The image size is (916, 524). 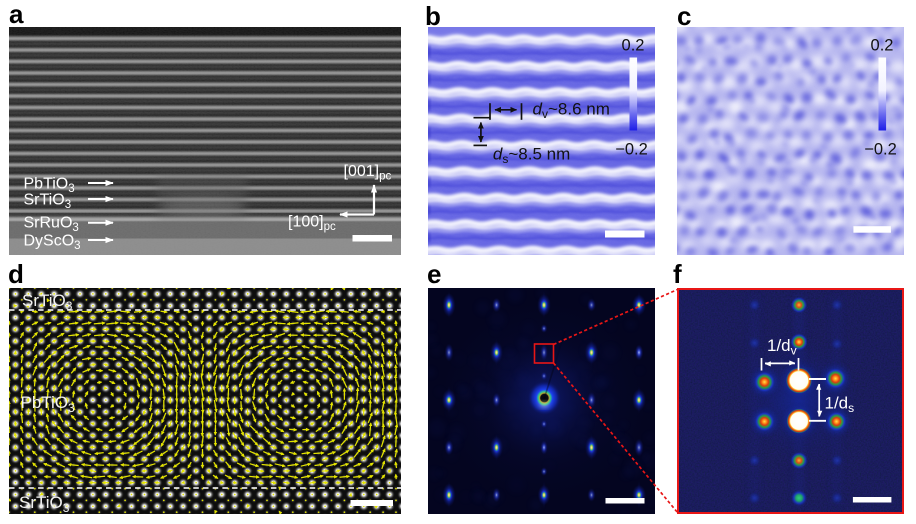 What do you see at coordinates (51, 242) in the screenshot?
I see `svg-text: DyScO3` at bounding box center [51, 242].